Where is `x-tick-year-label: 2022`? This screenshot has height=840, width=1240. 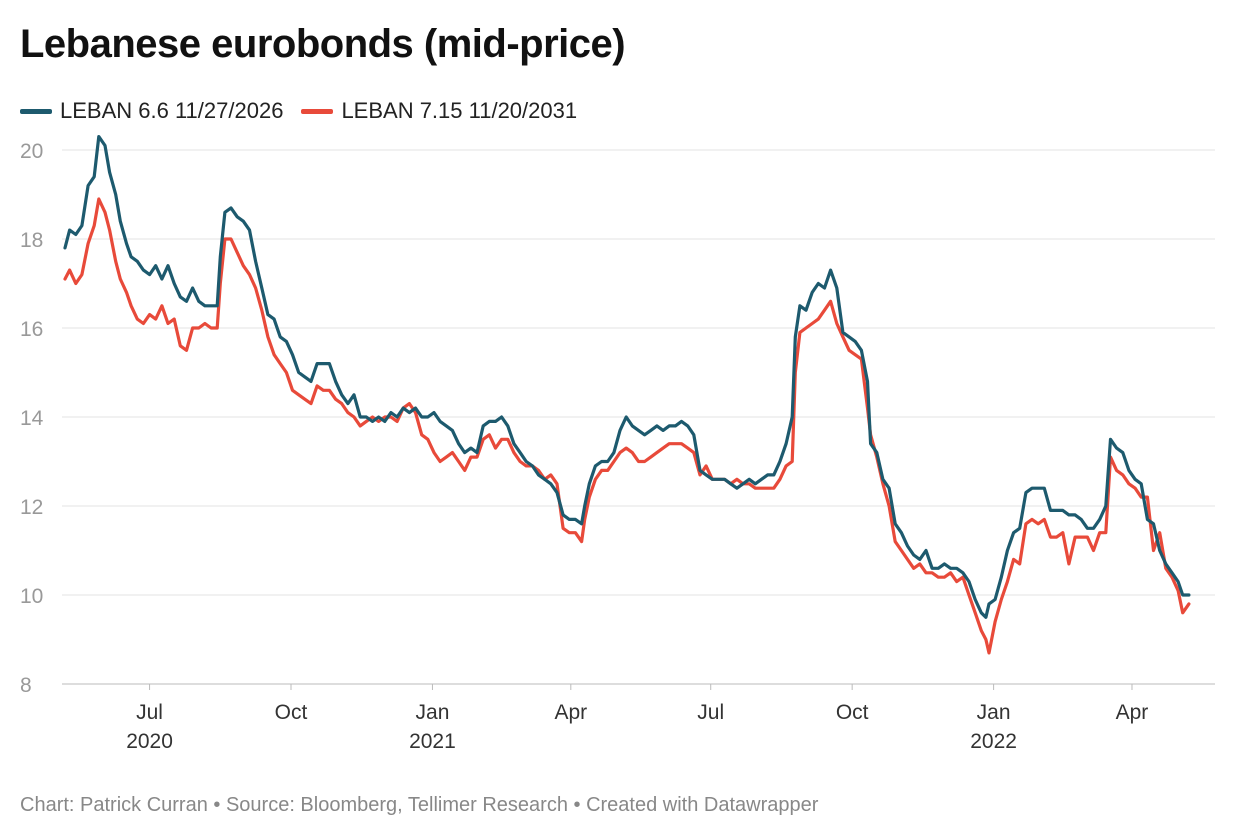 x-tick-year-label: 2022 is located at coordinates (993, 741).